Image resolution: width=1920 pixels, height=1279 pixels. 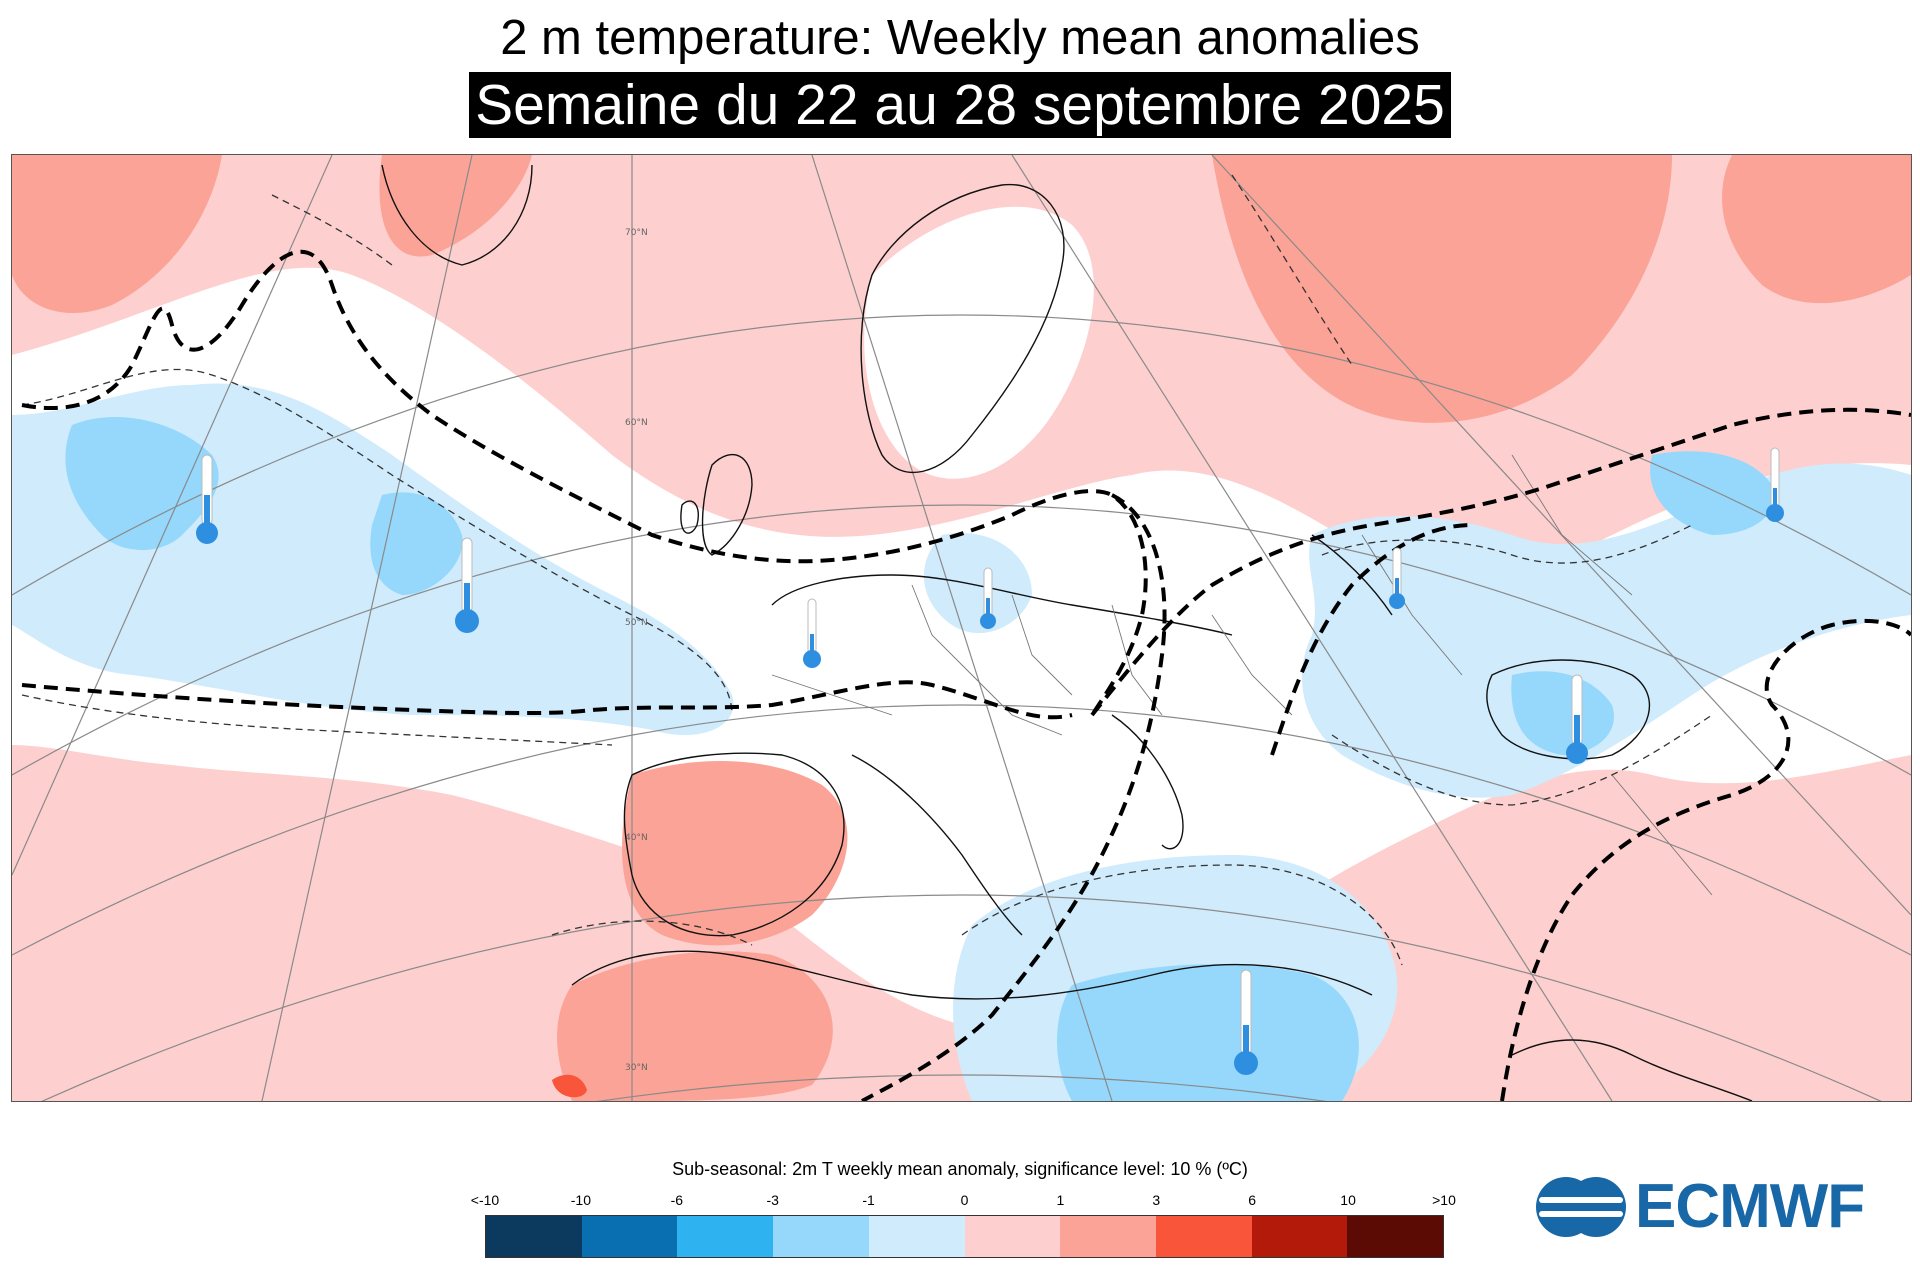 I want to click on legend-tick: 0, so click(x=964, y=1200).